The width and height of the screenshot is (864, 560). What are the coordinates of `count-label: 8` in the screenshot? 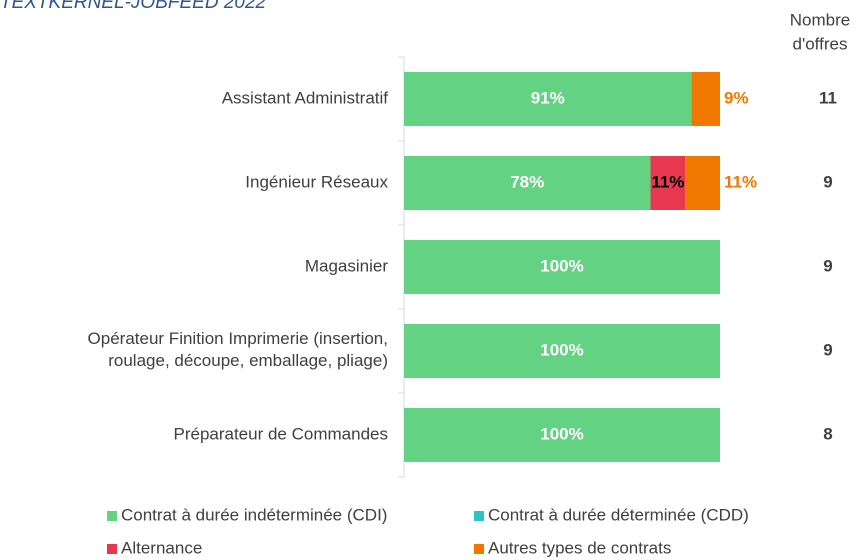 It's located at (827, 433).